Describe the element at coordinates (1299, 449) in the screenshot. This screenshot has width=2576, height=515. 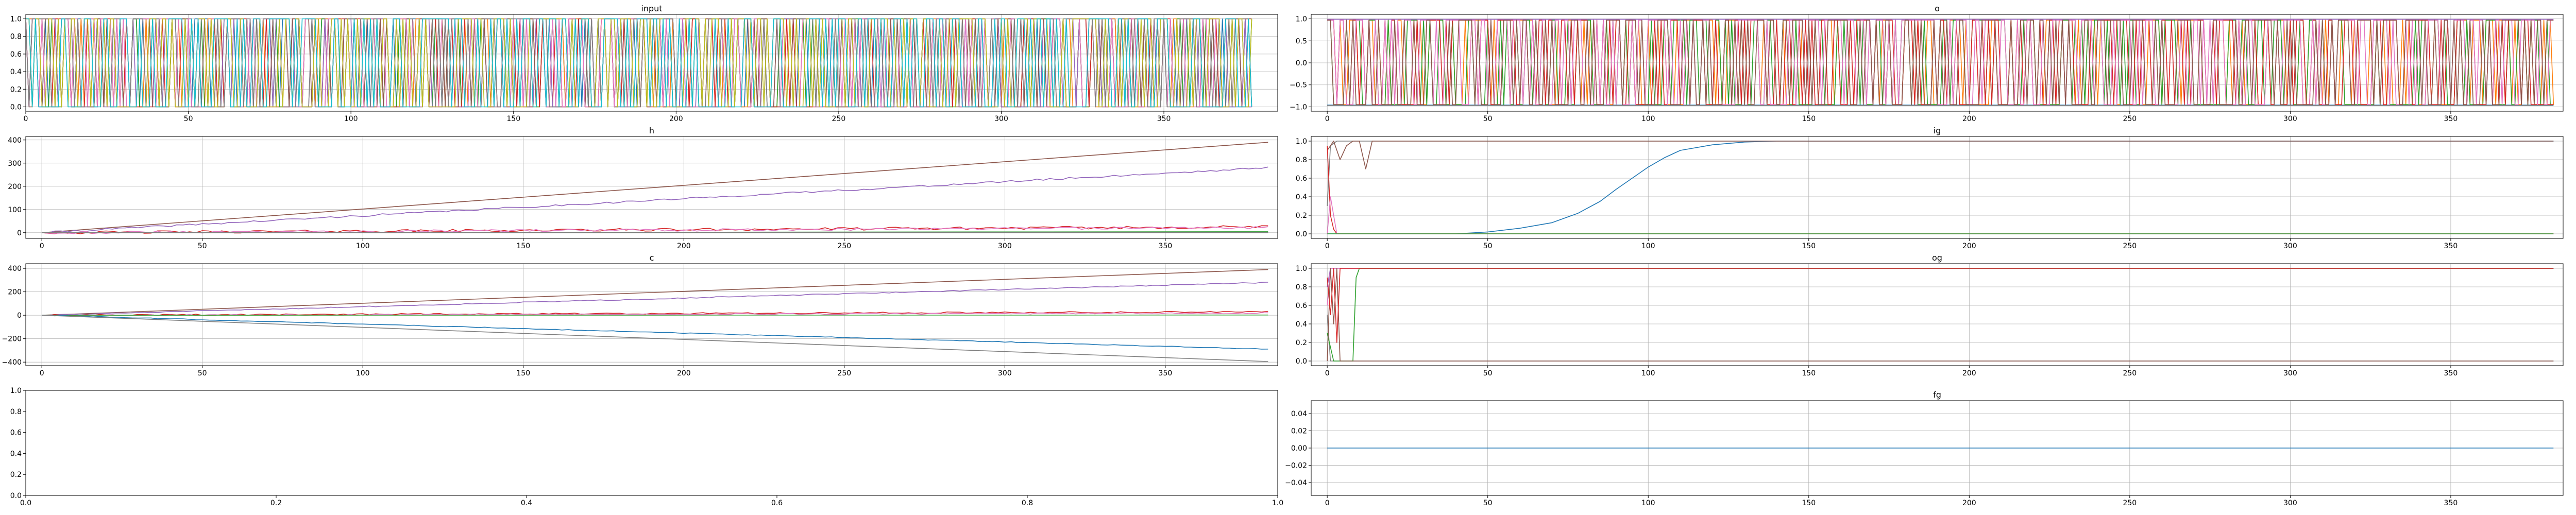
I see `y-tick-label: 0.00` at that location.